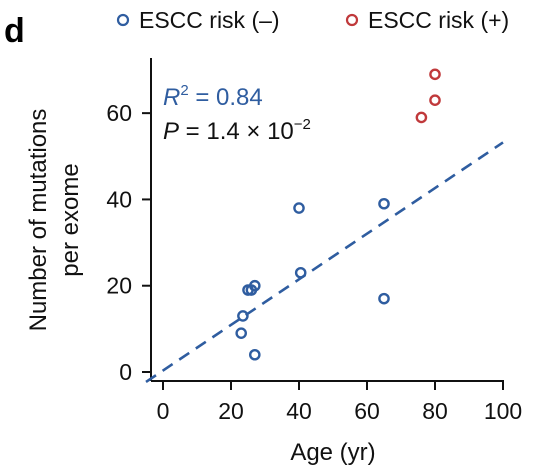  Describe the element at coordinates (209, 20) in the screenshot. I see `legend-label-escc-risk-negative: ESCC risk (–)` at that location.